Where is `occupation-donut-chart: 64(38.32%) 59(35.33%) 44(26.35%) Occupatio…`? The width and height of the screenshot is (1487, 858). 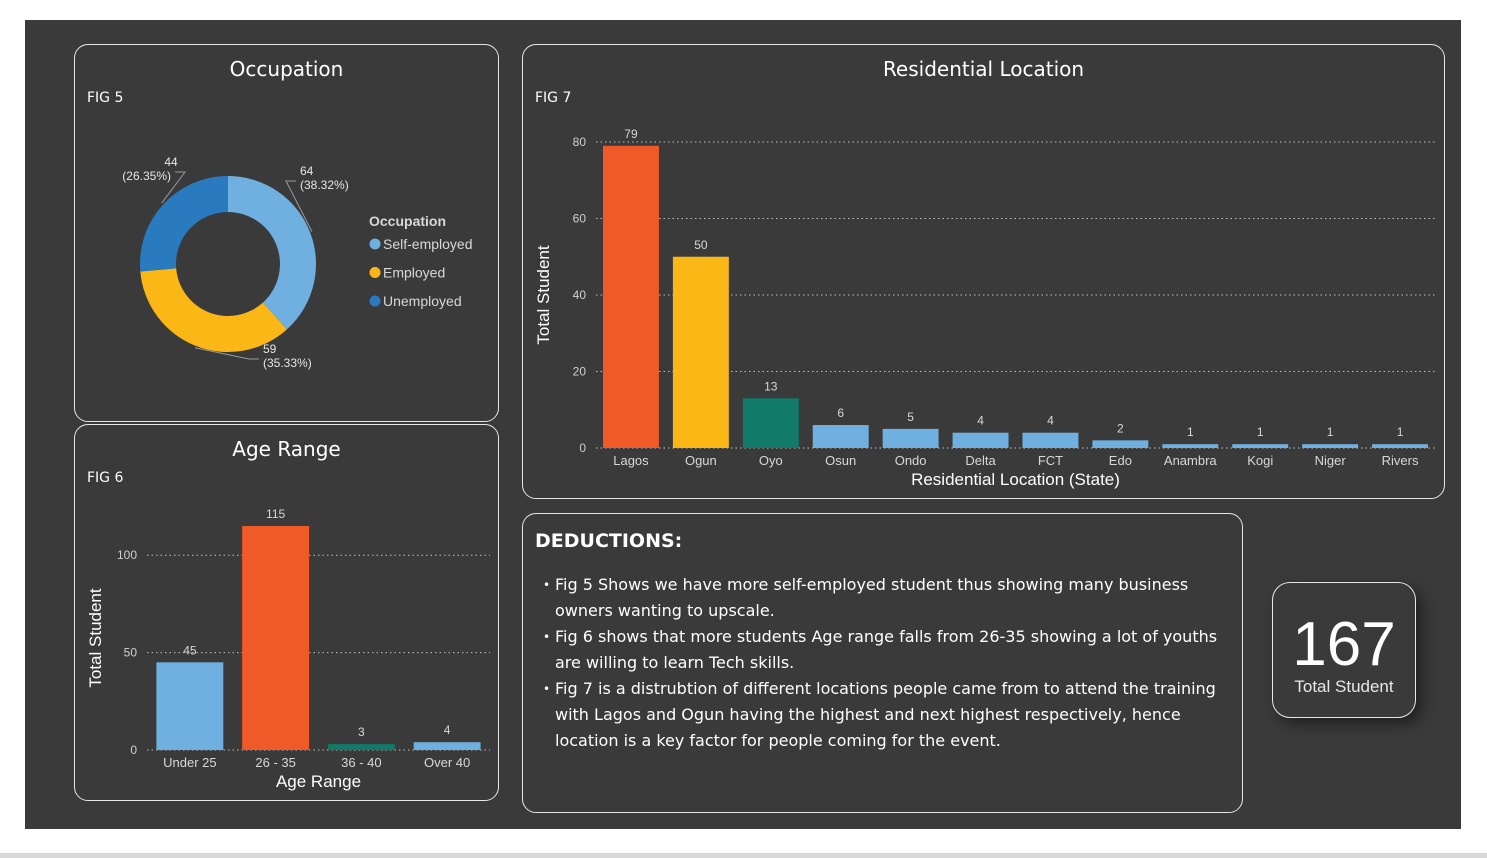 occupation-donut-chart: 64(38.32%) 59(35.33%) 44(26.35%) Occupatio… is located at coordinates (287, 234).